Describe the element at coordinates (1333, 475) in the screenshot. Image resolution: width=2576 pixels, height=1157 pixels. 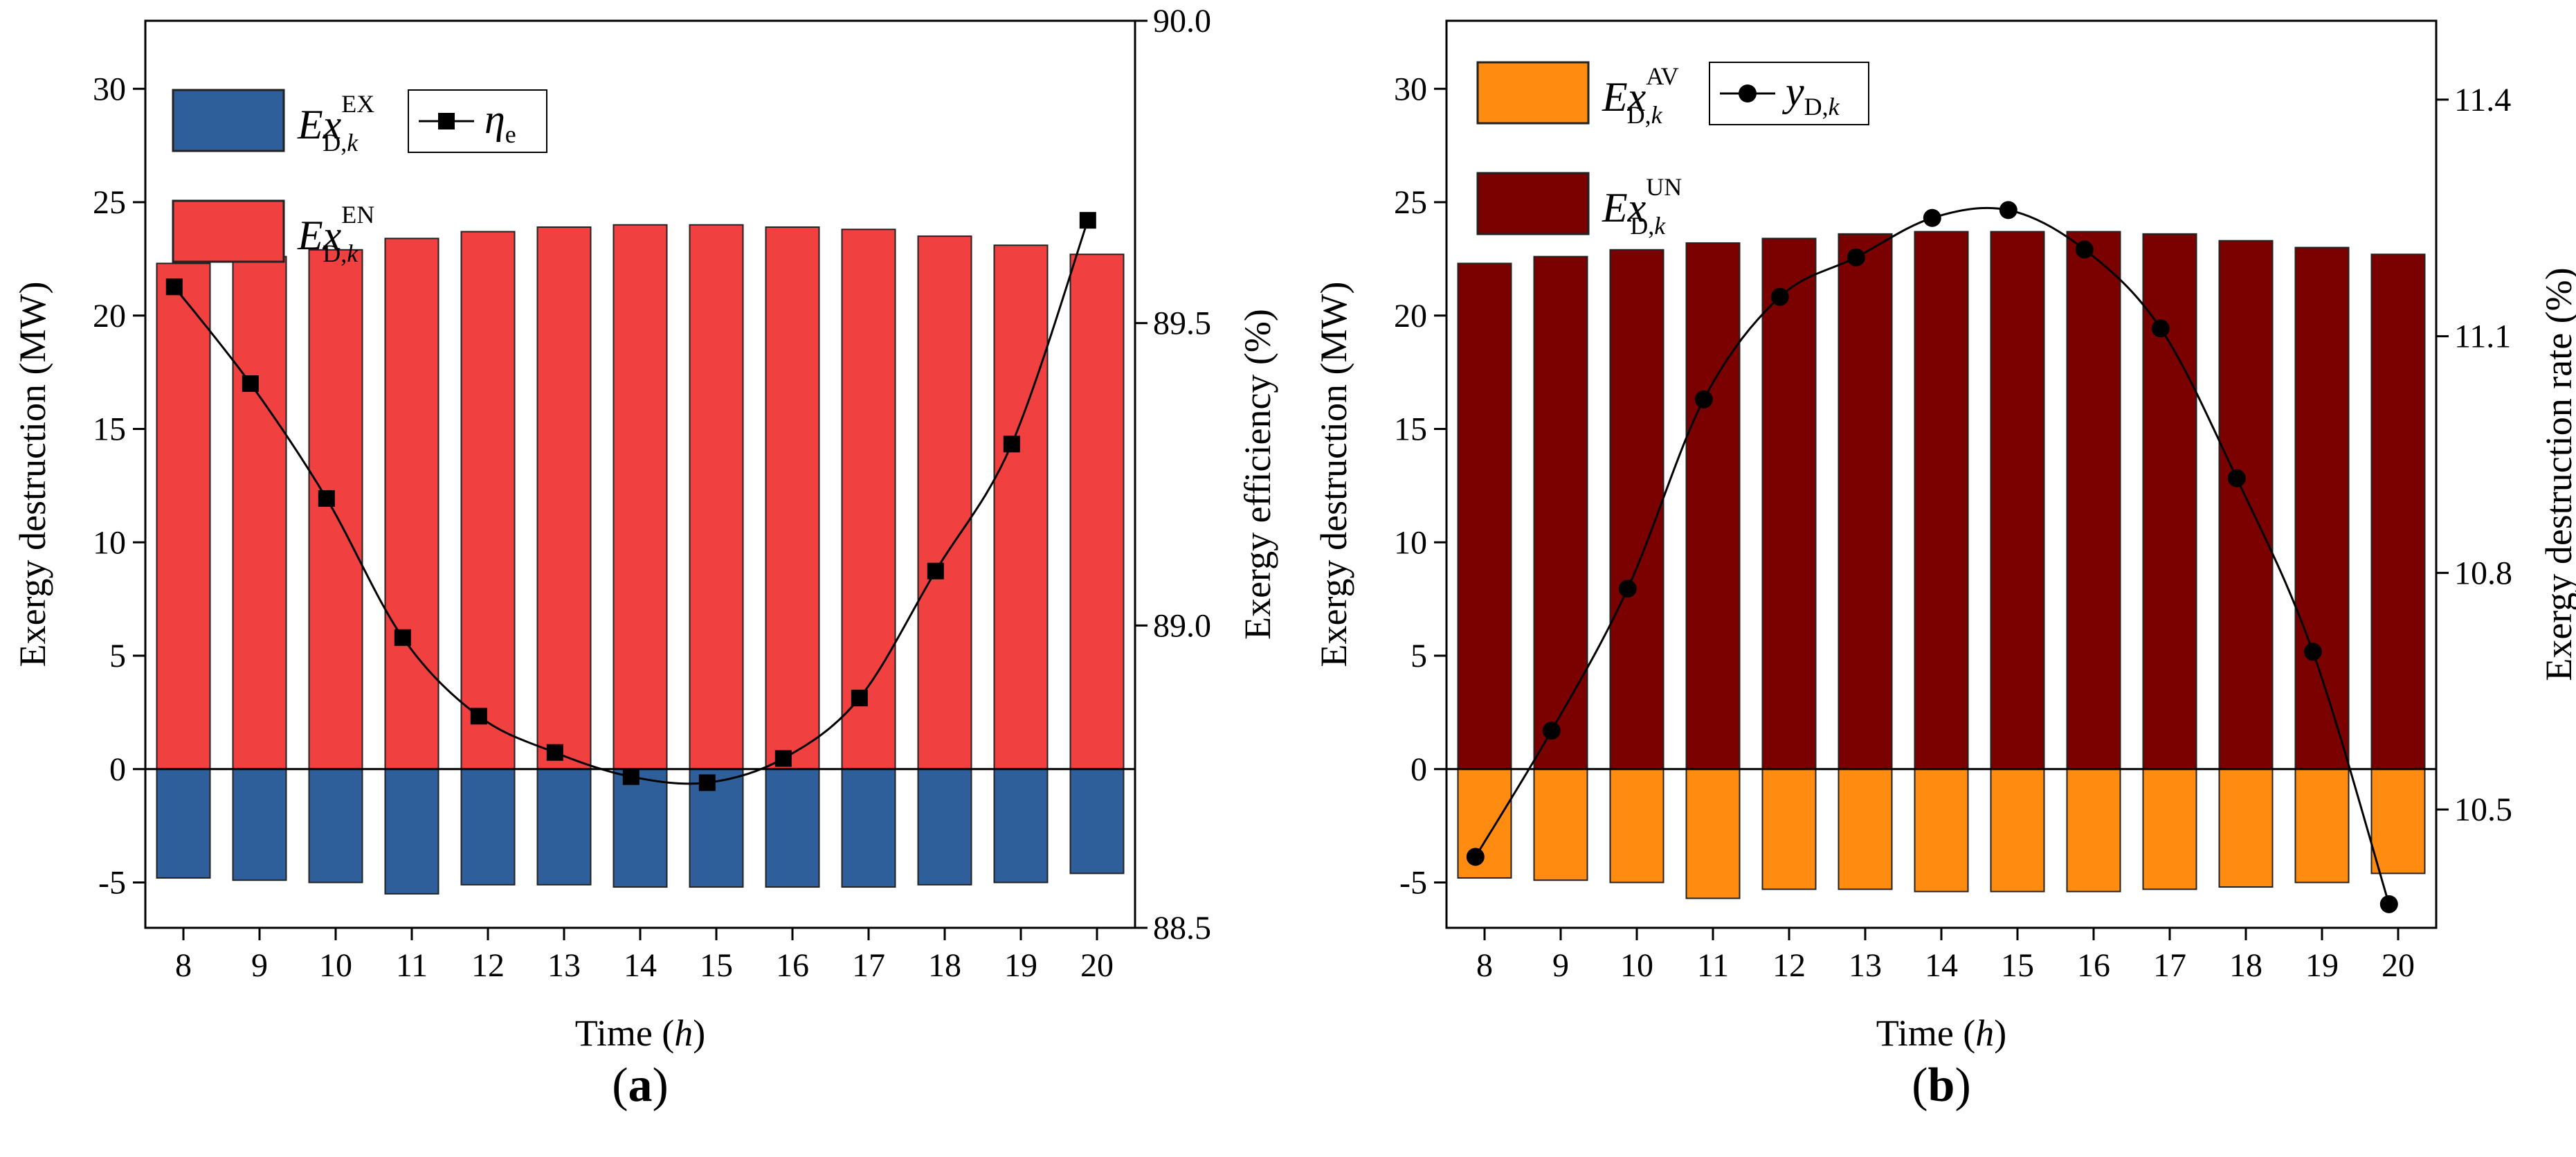
I see `y-axis-label: Exergy destruction (MW)` at that location.